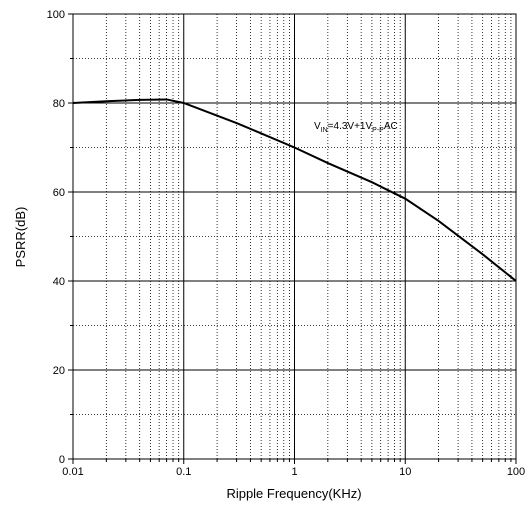  I want to click on annotation-mid: =4.3V+1V, so click(350, 126).